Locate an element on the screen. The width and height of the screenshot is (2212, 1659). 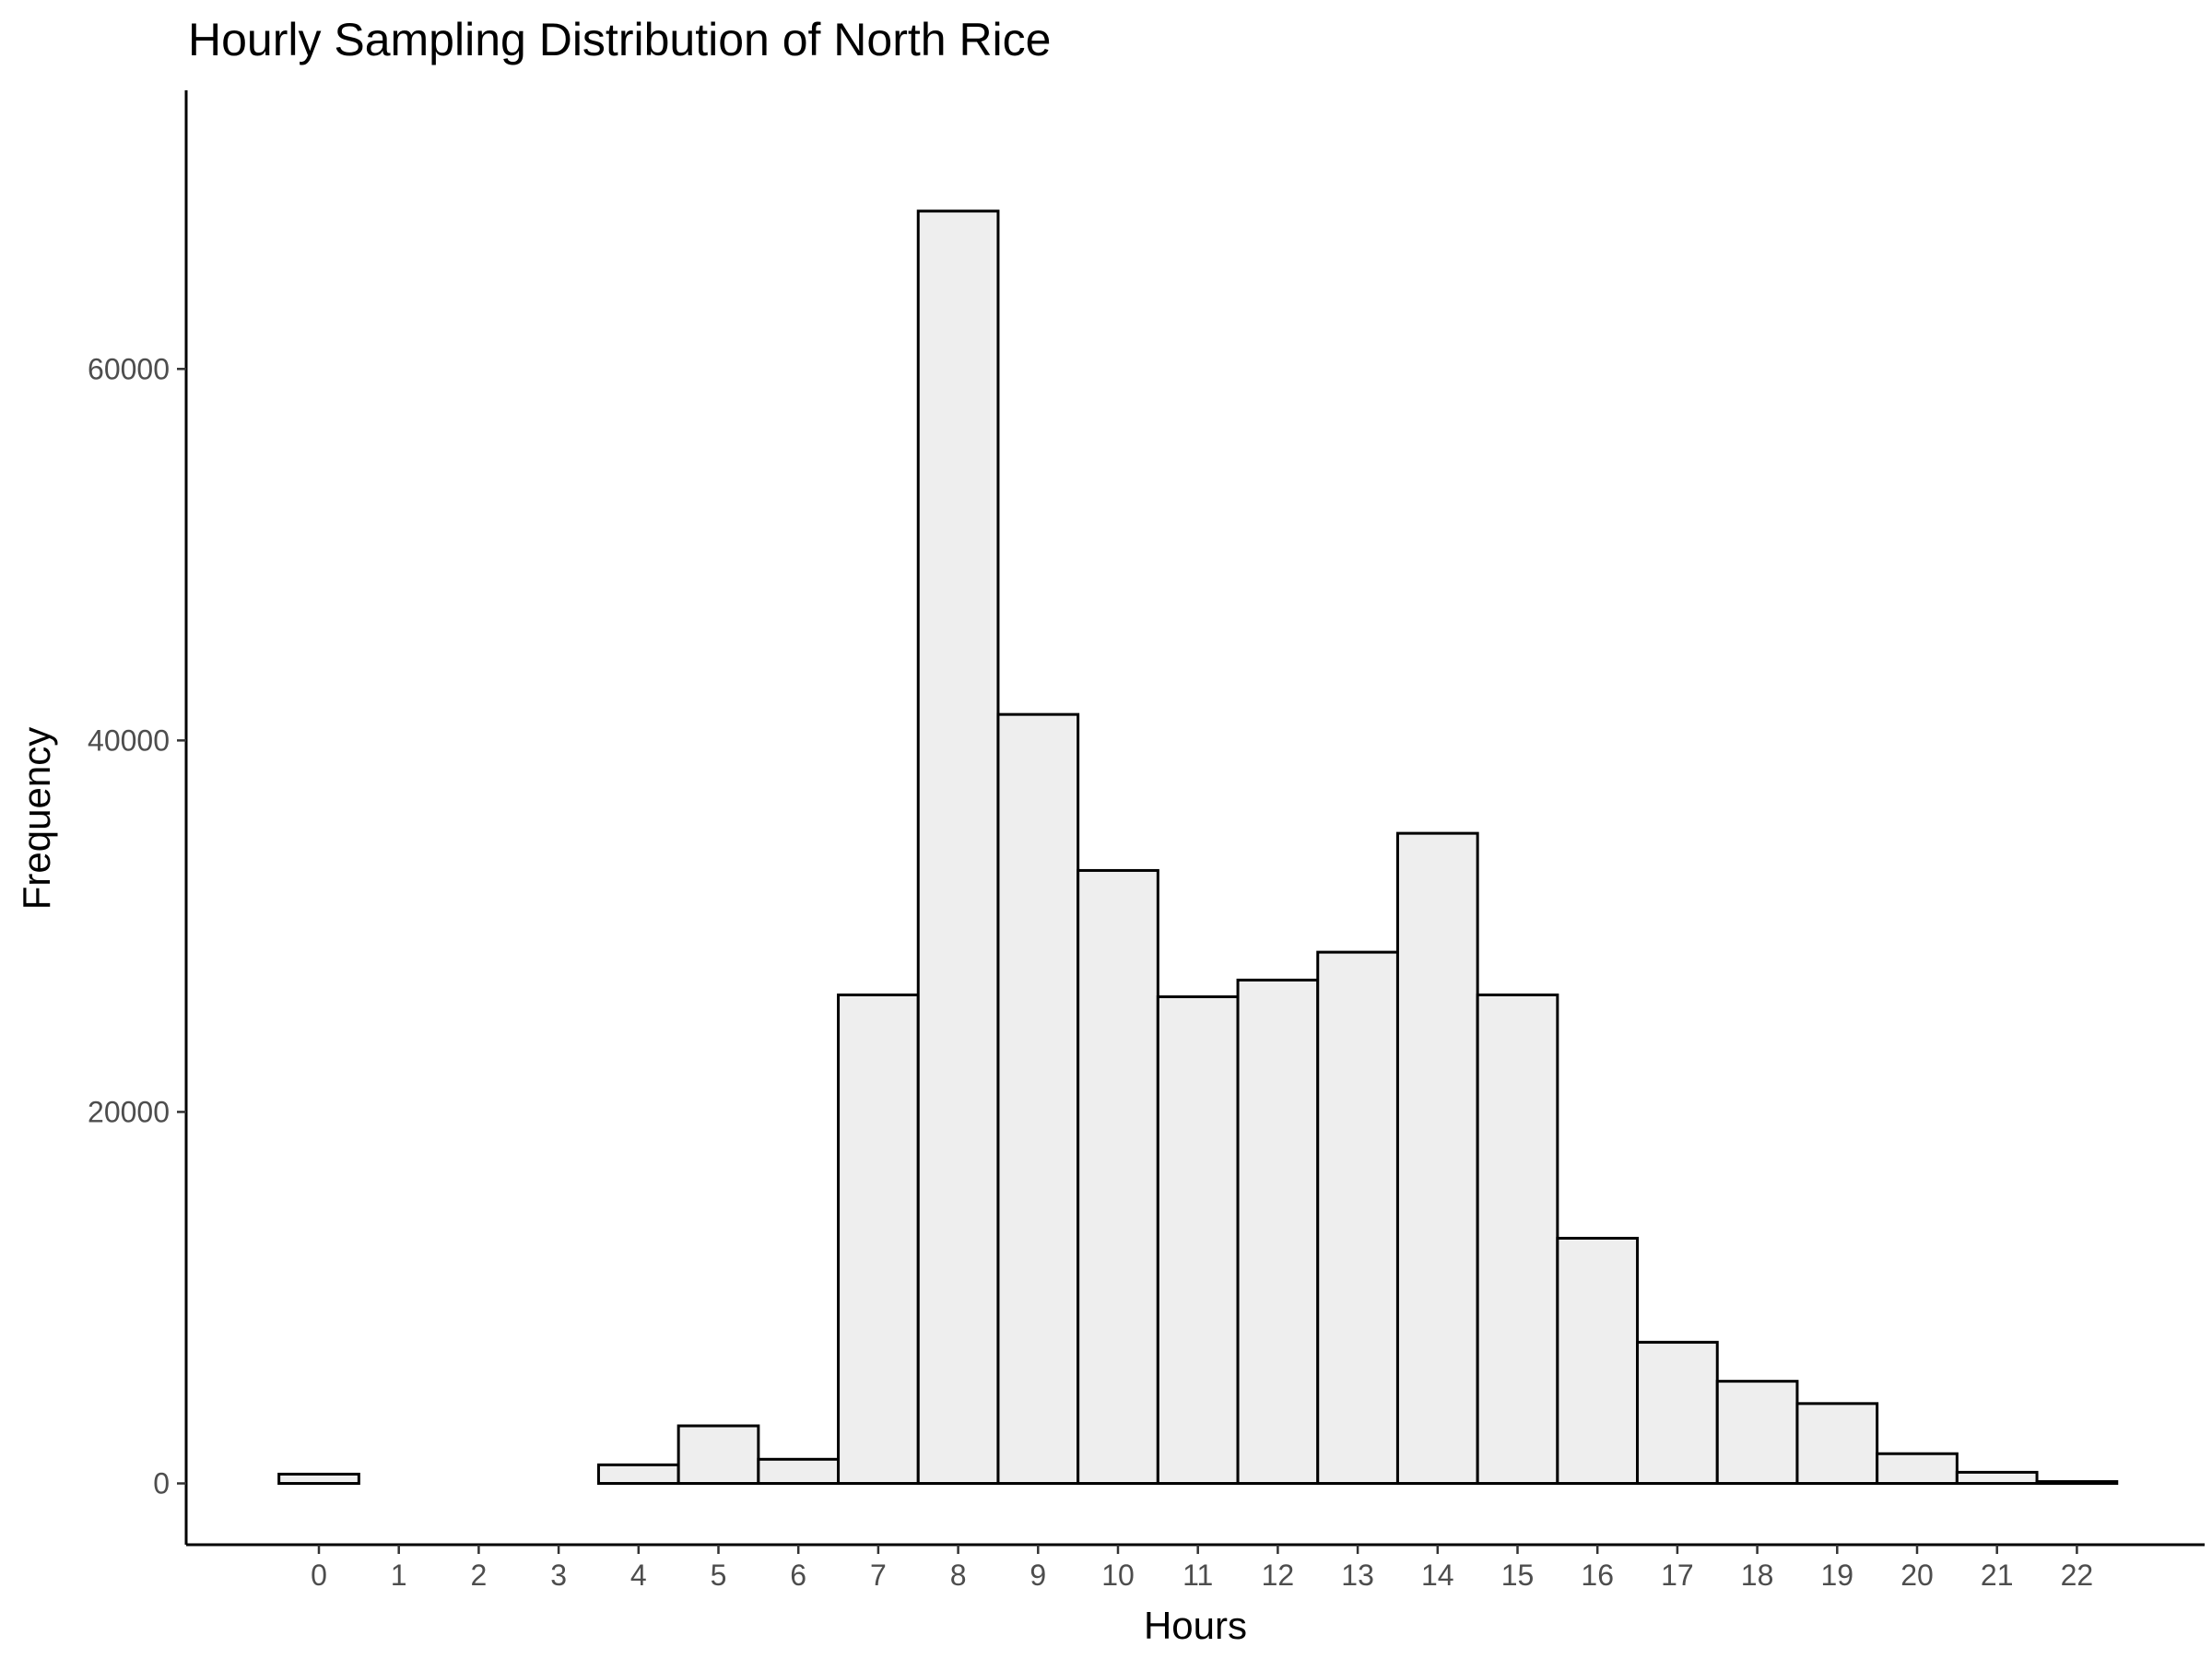
x-tick-label: 5 is located at coordinates (719, 1575).